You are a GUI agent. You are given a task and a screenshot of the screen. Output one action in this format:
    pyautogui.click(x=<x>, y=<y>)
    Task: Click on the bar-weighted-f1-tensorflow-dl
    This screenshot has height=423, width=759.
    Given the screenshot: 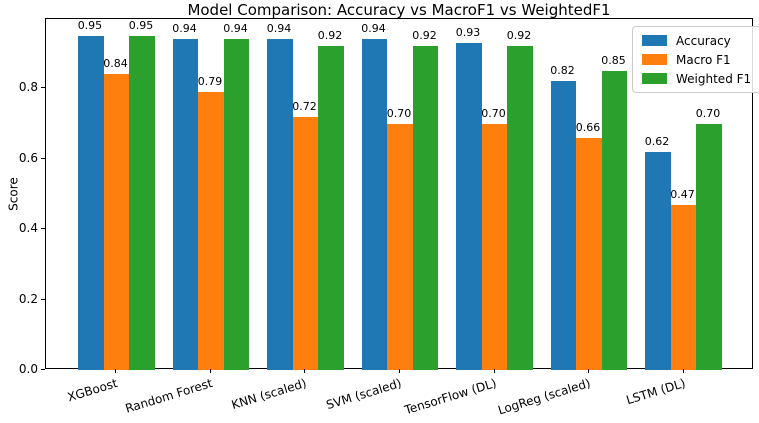 What is the action you would take?
    pyautogui.click(x=520, y=208)
    